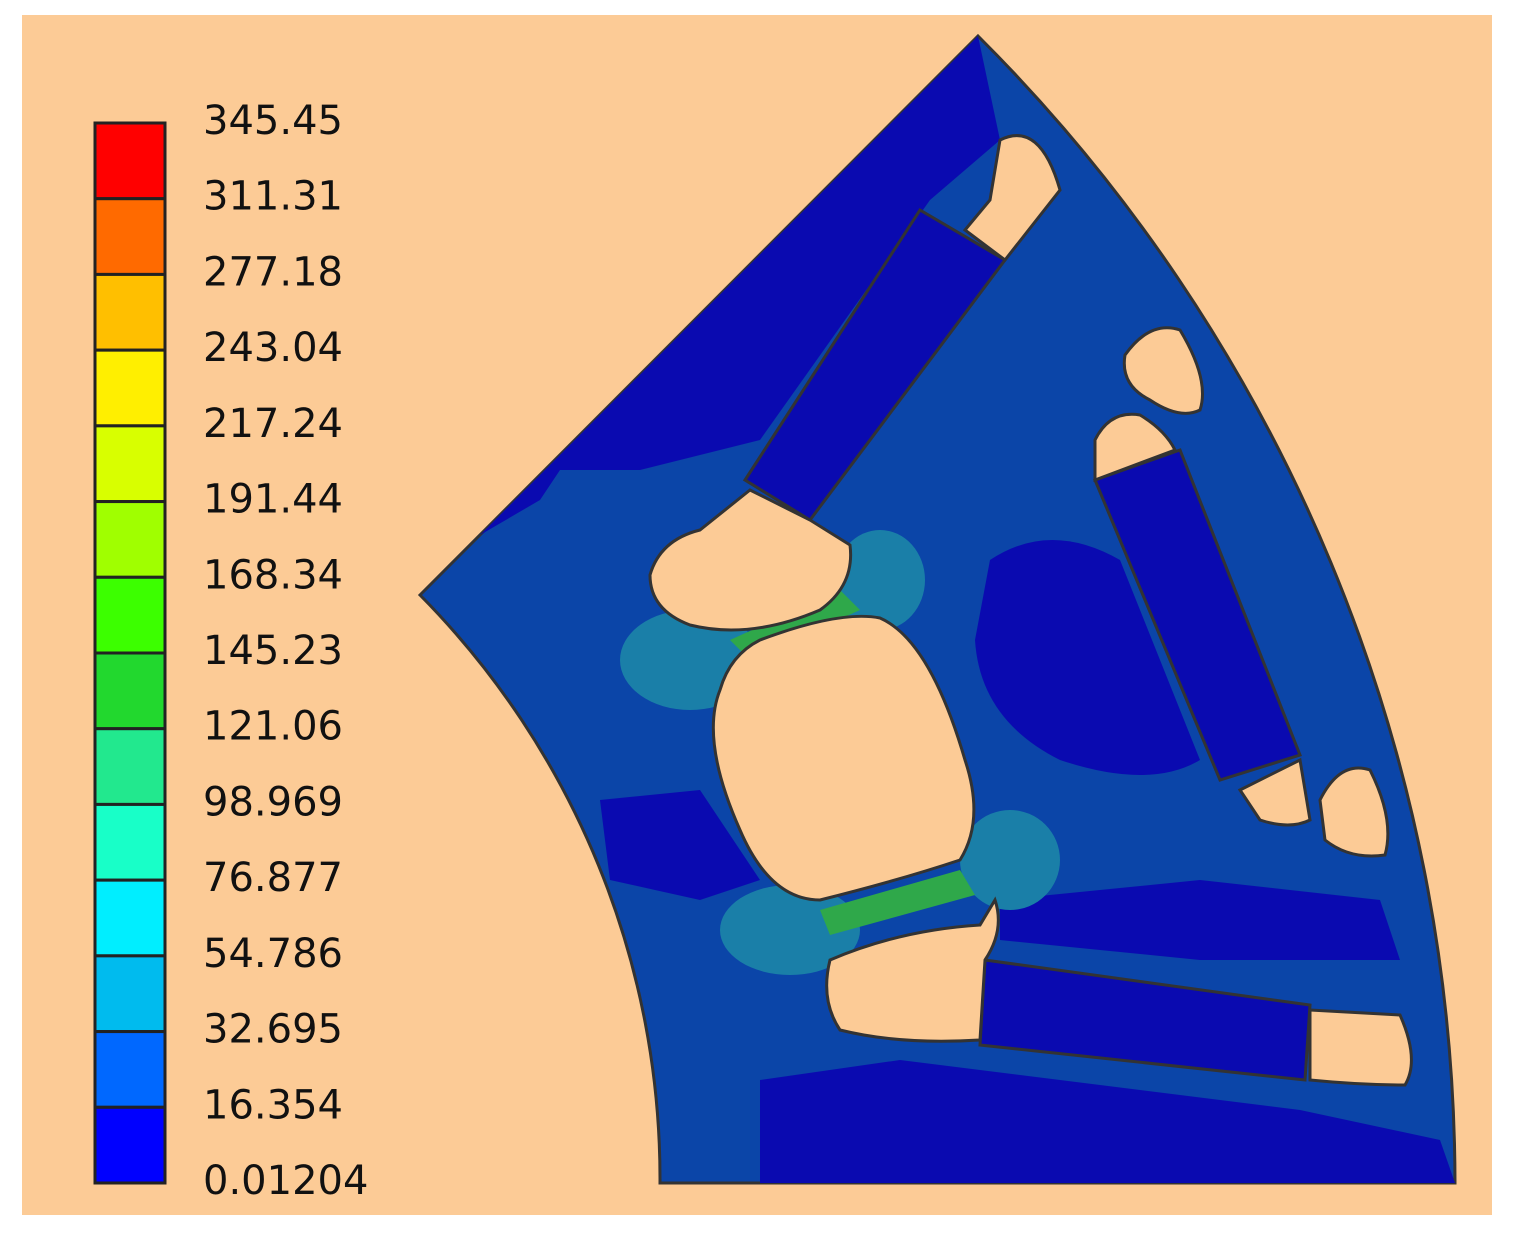  I want to click on legend-label: 345.45, so click(273, 121).